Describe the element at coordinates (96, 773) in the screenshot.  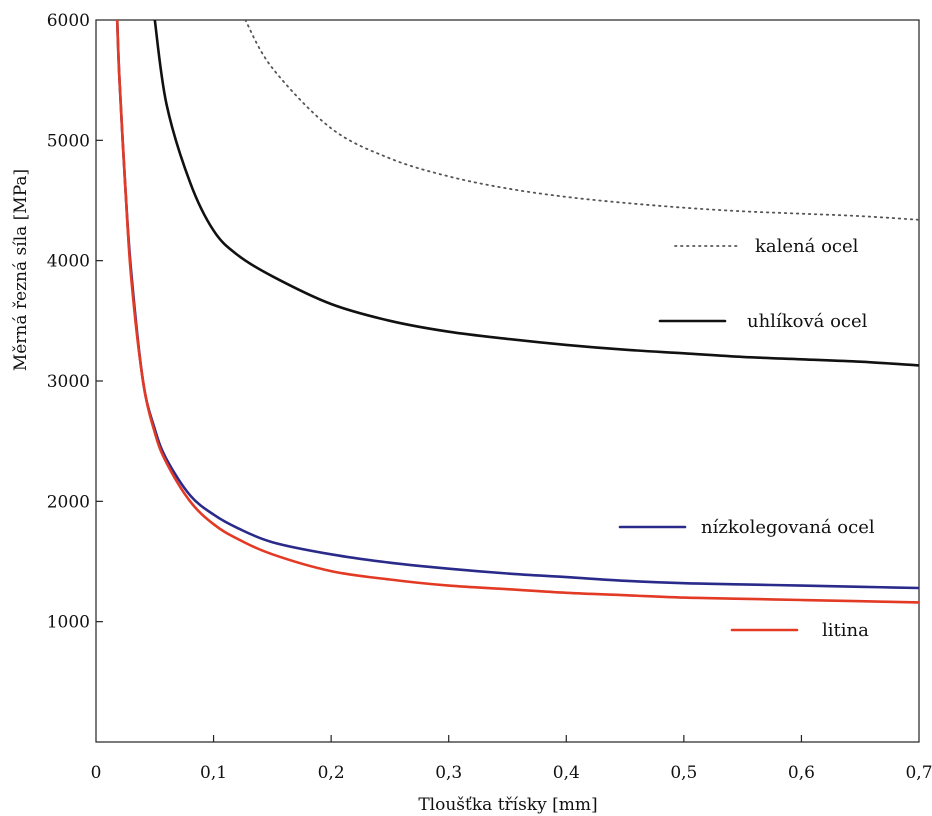
I see `x-tick-label: 0` at that location.